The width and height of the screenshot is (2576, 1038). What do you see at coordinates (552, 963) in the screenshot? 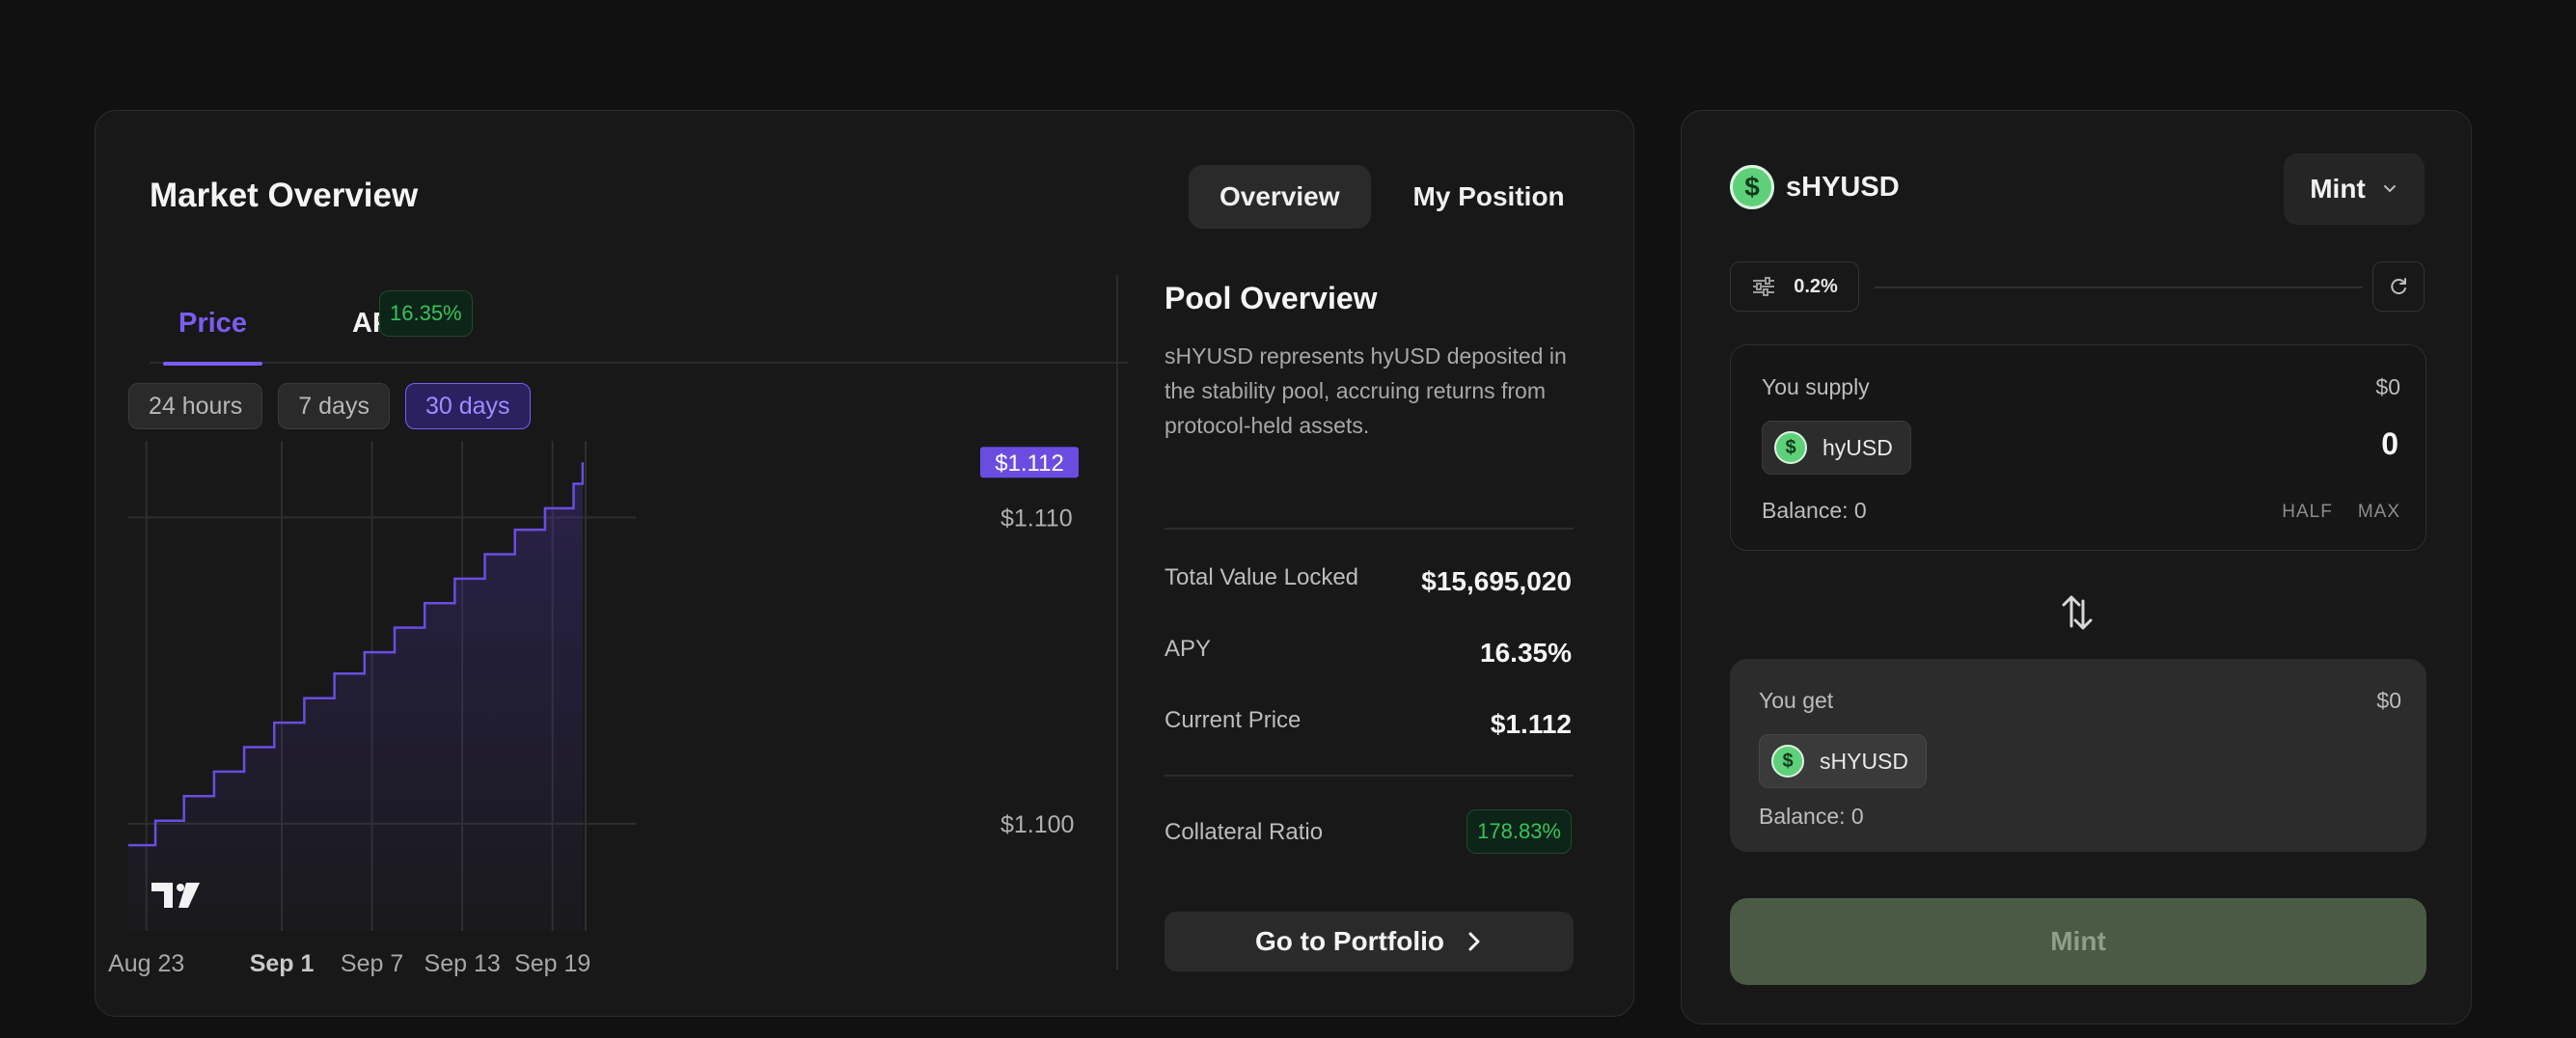
I see `x-tick-label: Sep 19` at bounding box center [552, 963].